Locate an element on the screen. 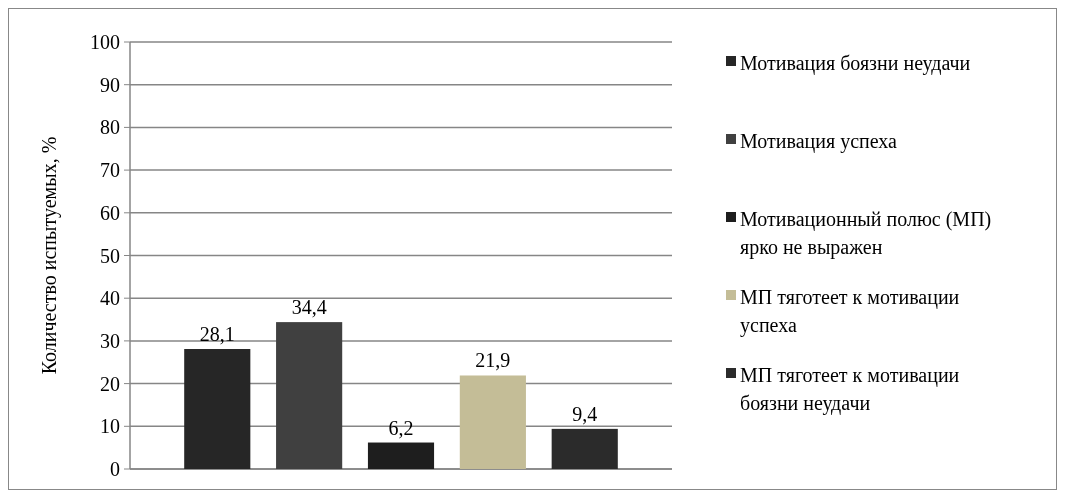  y-tick-label: 90 is located at coordinates (110, 84).